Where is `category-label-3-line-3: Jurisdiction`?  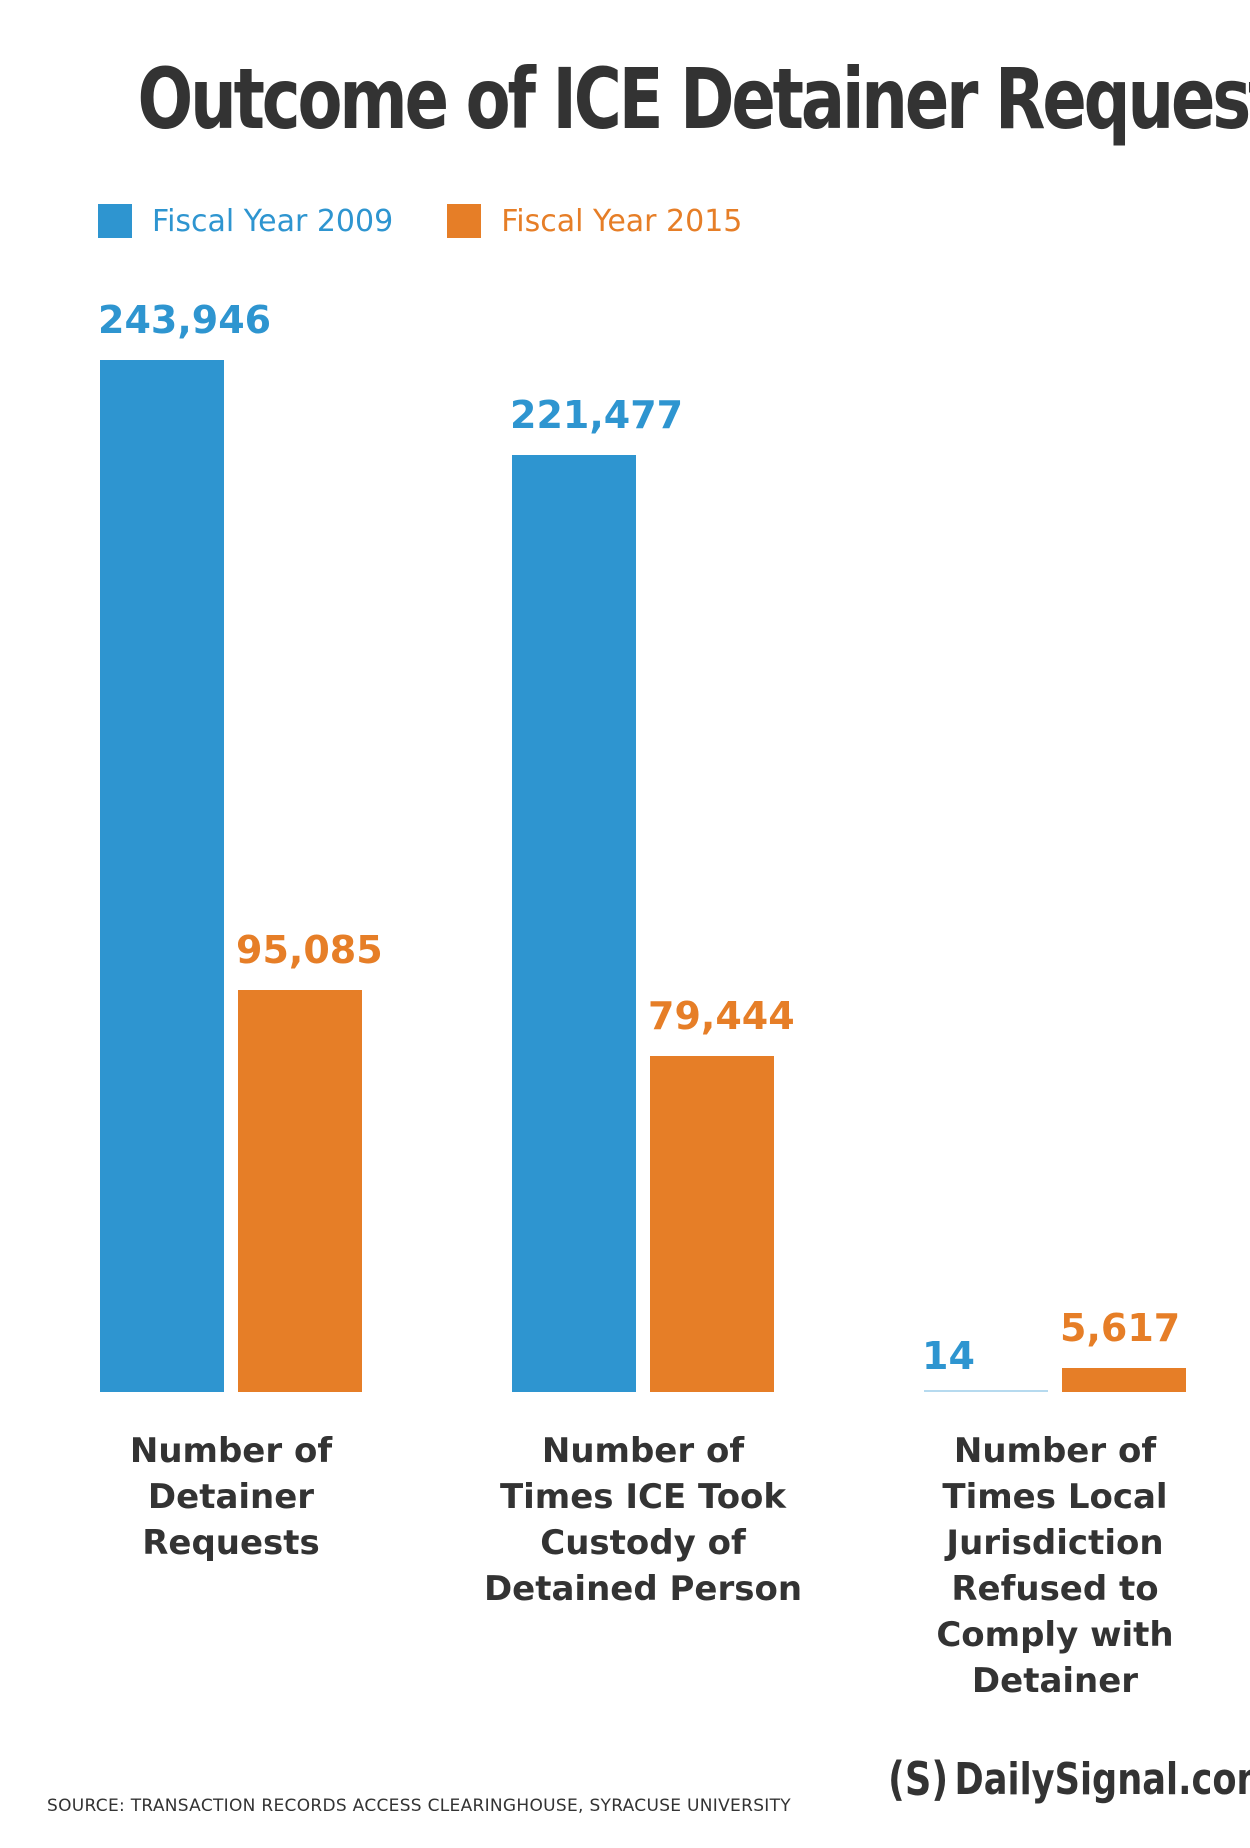 category-label-3-line-3: Jurisdiction is located at coordinates (1055, 1543).